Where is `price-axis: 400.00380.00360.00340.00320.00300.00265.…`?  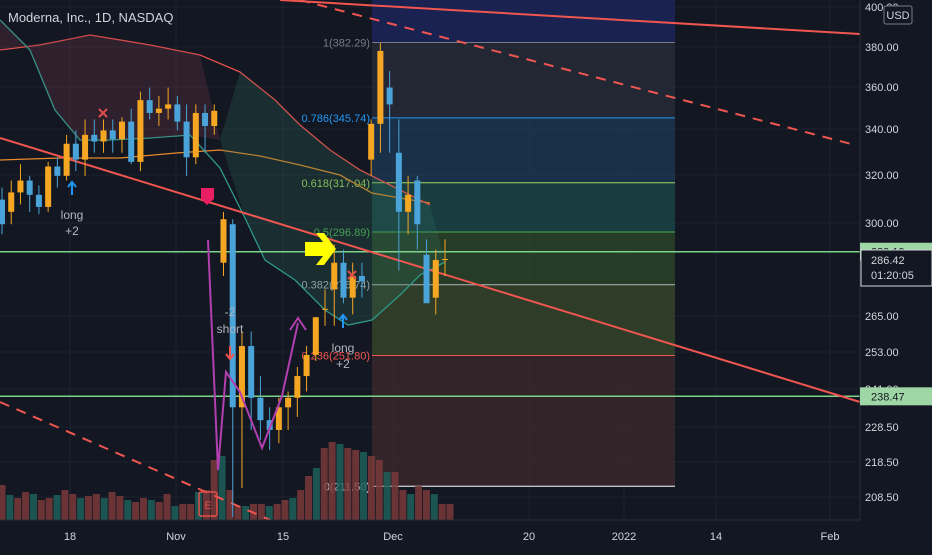
price-axis: 400.00380.00360.00340.00320.00300.00265.… is located at coordinates (895, 275).